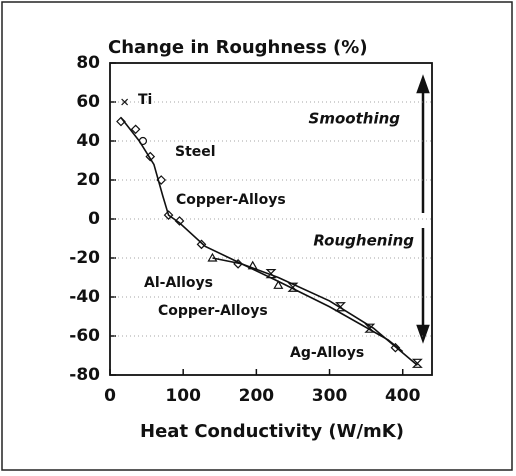 The width and height of the screenshot is (516, 476). Describe the element at coordinates (423, 209) in the screenshot. I see `arrows` at that location.